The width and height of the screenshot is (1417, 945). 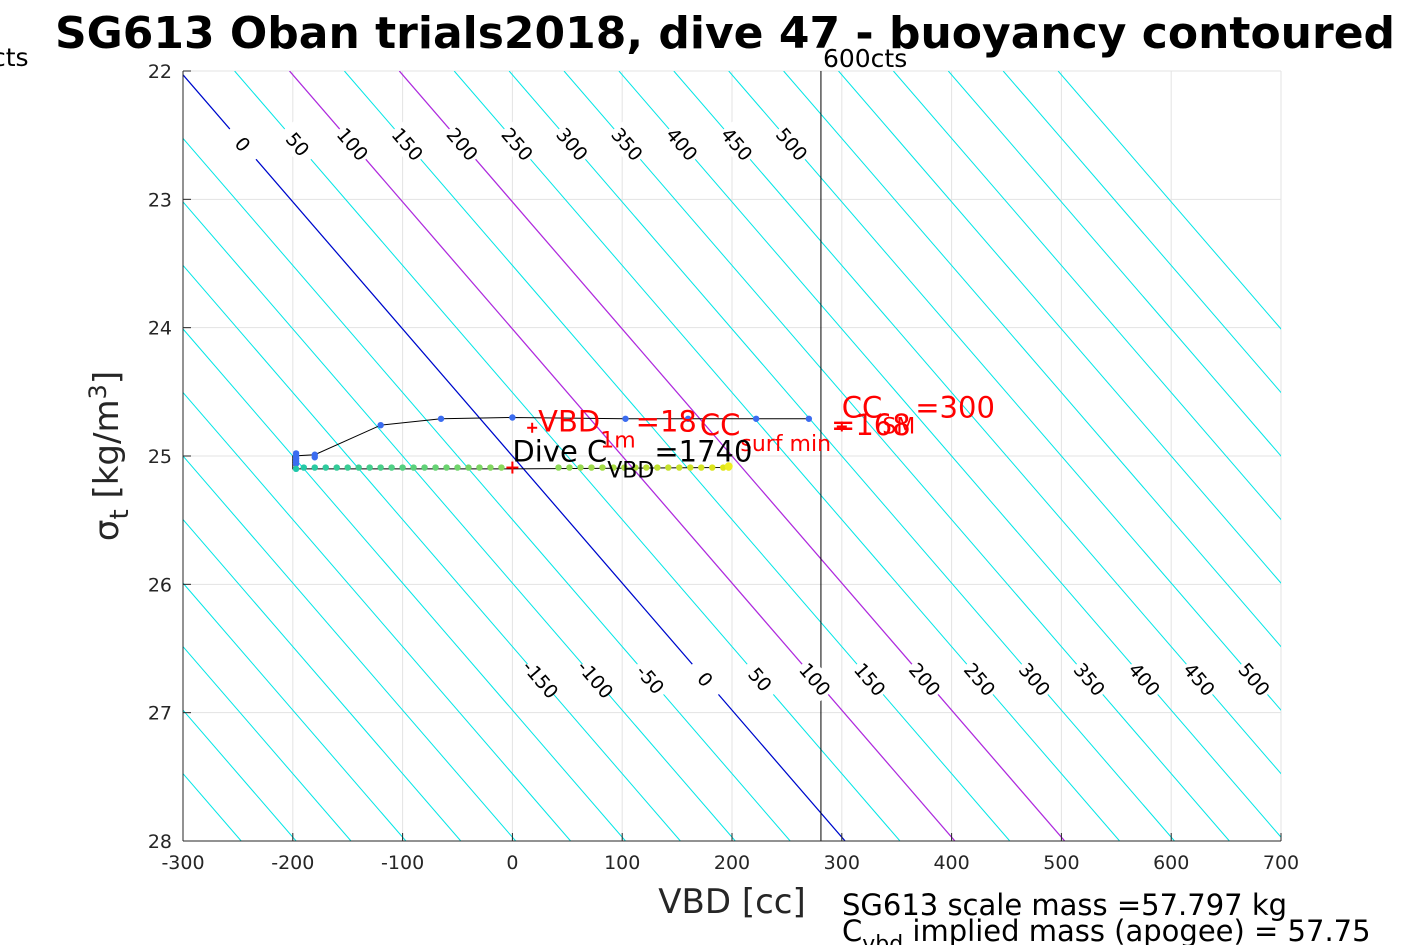 What do you see at coordinates (402, 863) in the screenshot?
I see `x-tick-label: -100` at bounding box center [402, 863].